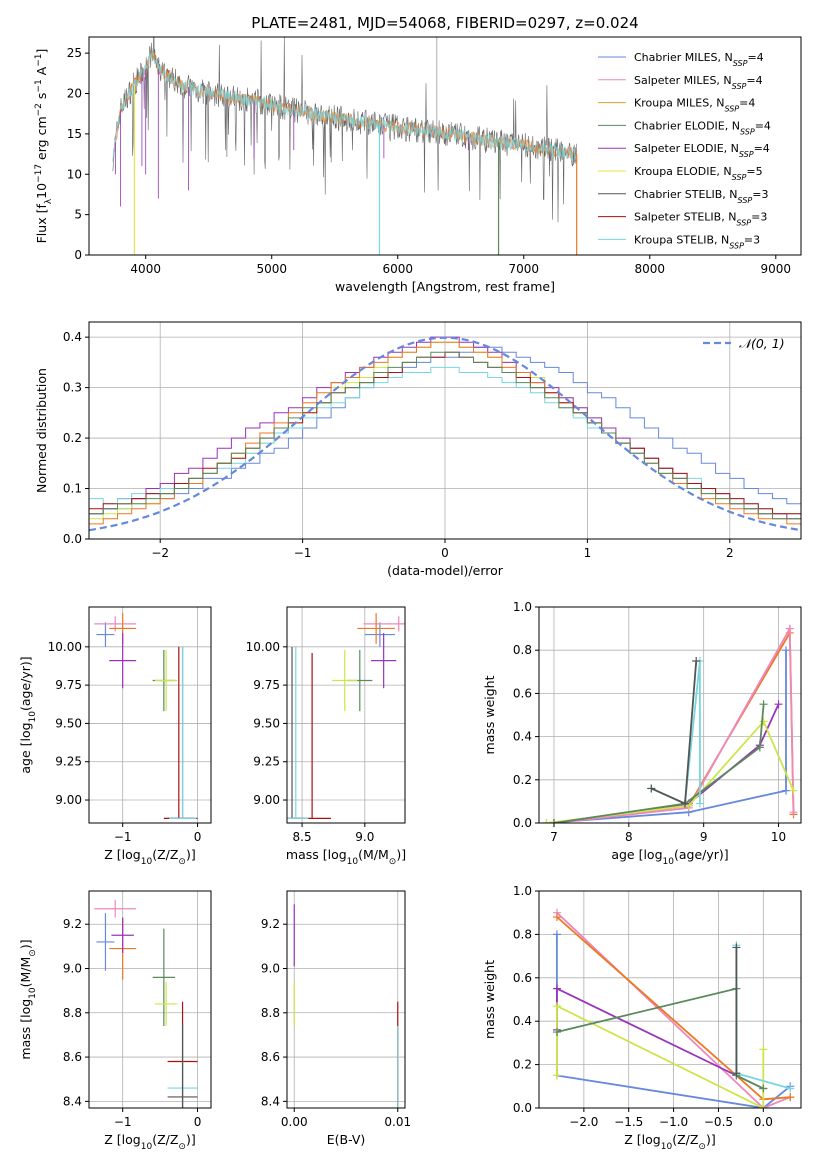 This screenshot has height=1170, width=819. What do you see at coordinates (41, 430) in the screenshot?
I see `y-axis-label: Normed distribution` at bounding box center [41, 430].